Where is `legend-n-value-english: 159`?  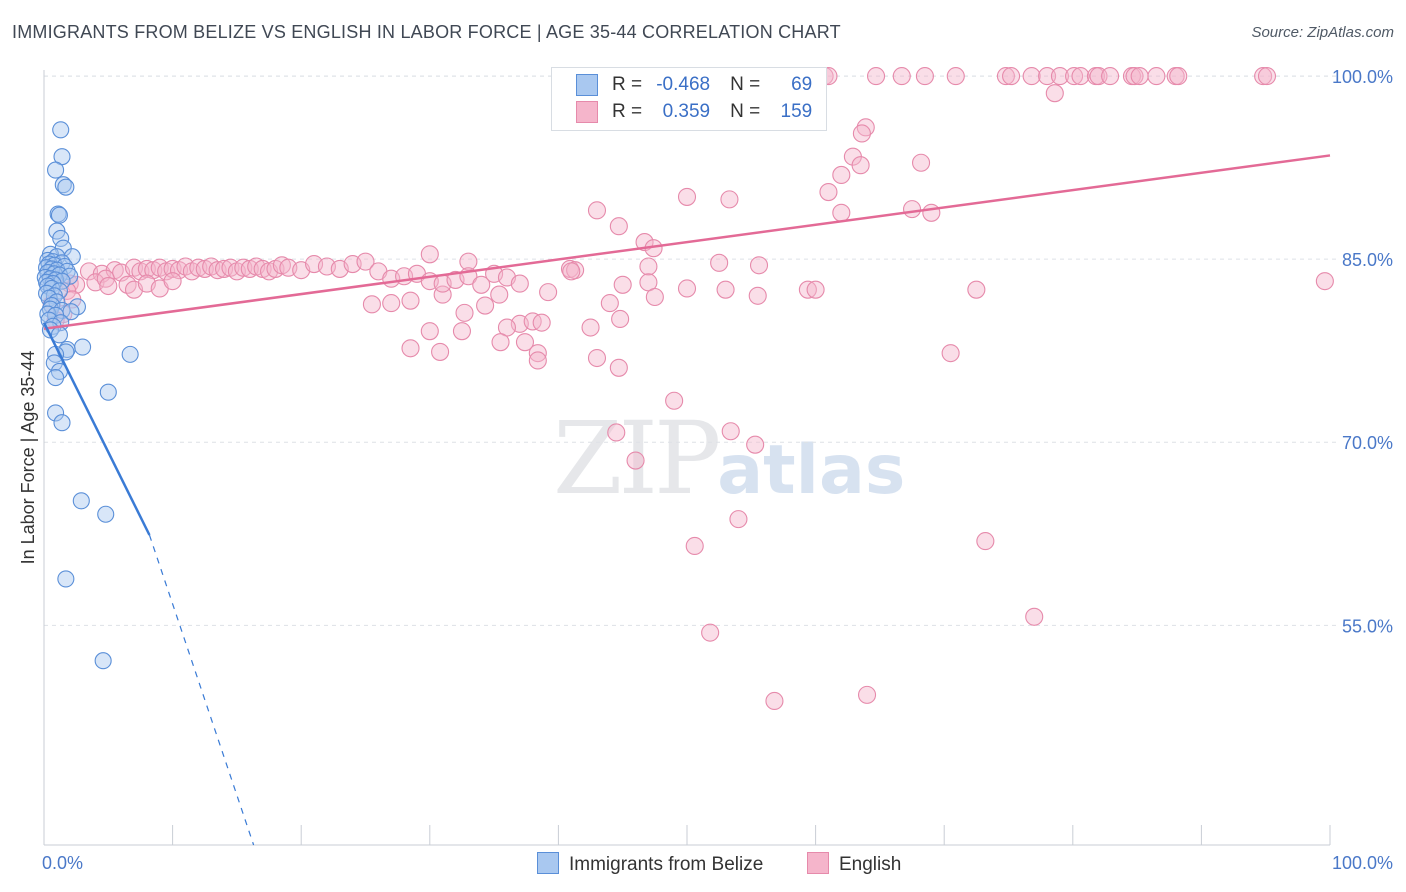 legend-n-value-english: 159 is located at coordinates (796, 112).